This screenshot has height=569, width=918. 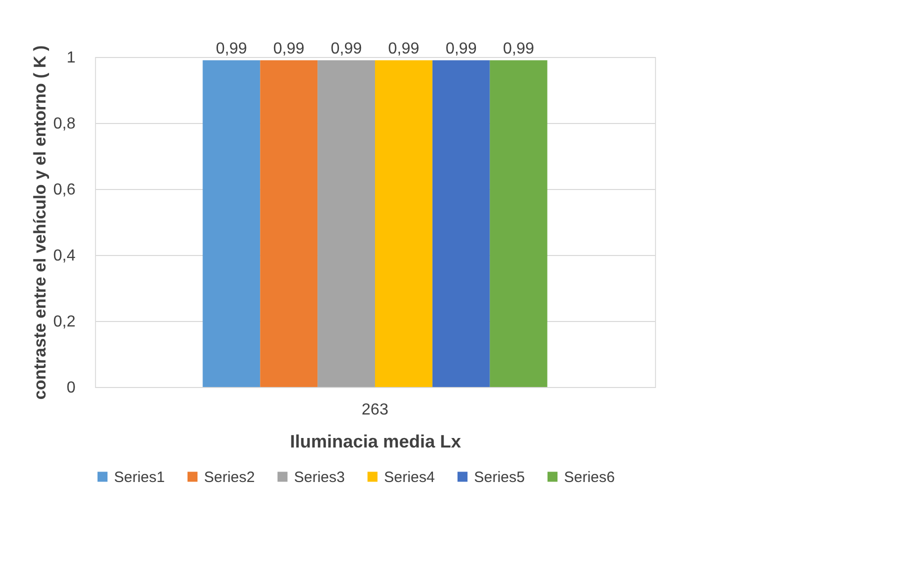 I want to click on y-tick-label: 0,8, so click(x=64, y=124).